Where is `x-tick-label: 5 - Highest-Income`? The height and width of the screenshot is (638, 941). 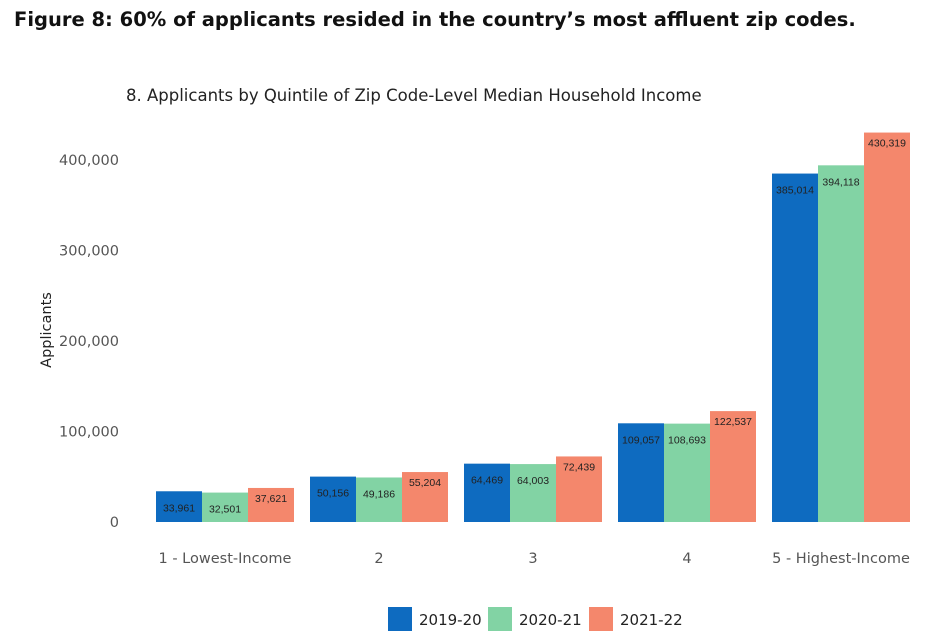
x-tick-label: 5 - Highest-Income is located at coordinates (841, 559).